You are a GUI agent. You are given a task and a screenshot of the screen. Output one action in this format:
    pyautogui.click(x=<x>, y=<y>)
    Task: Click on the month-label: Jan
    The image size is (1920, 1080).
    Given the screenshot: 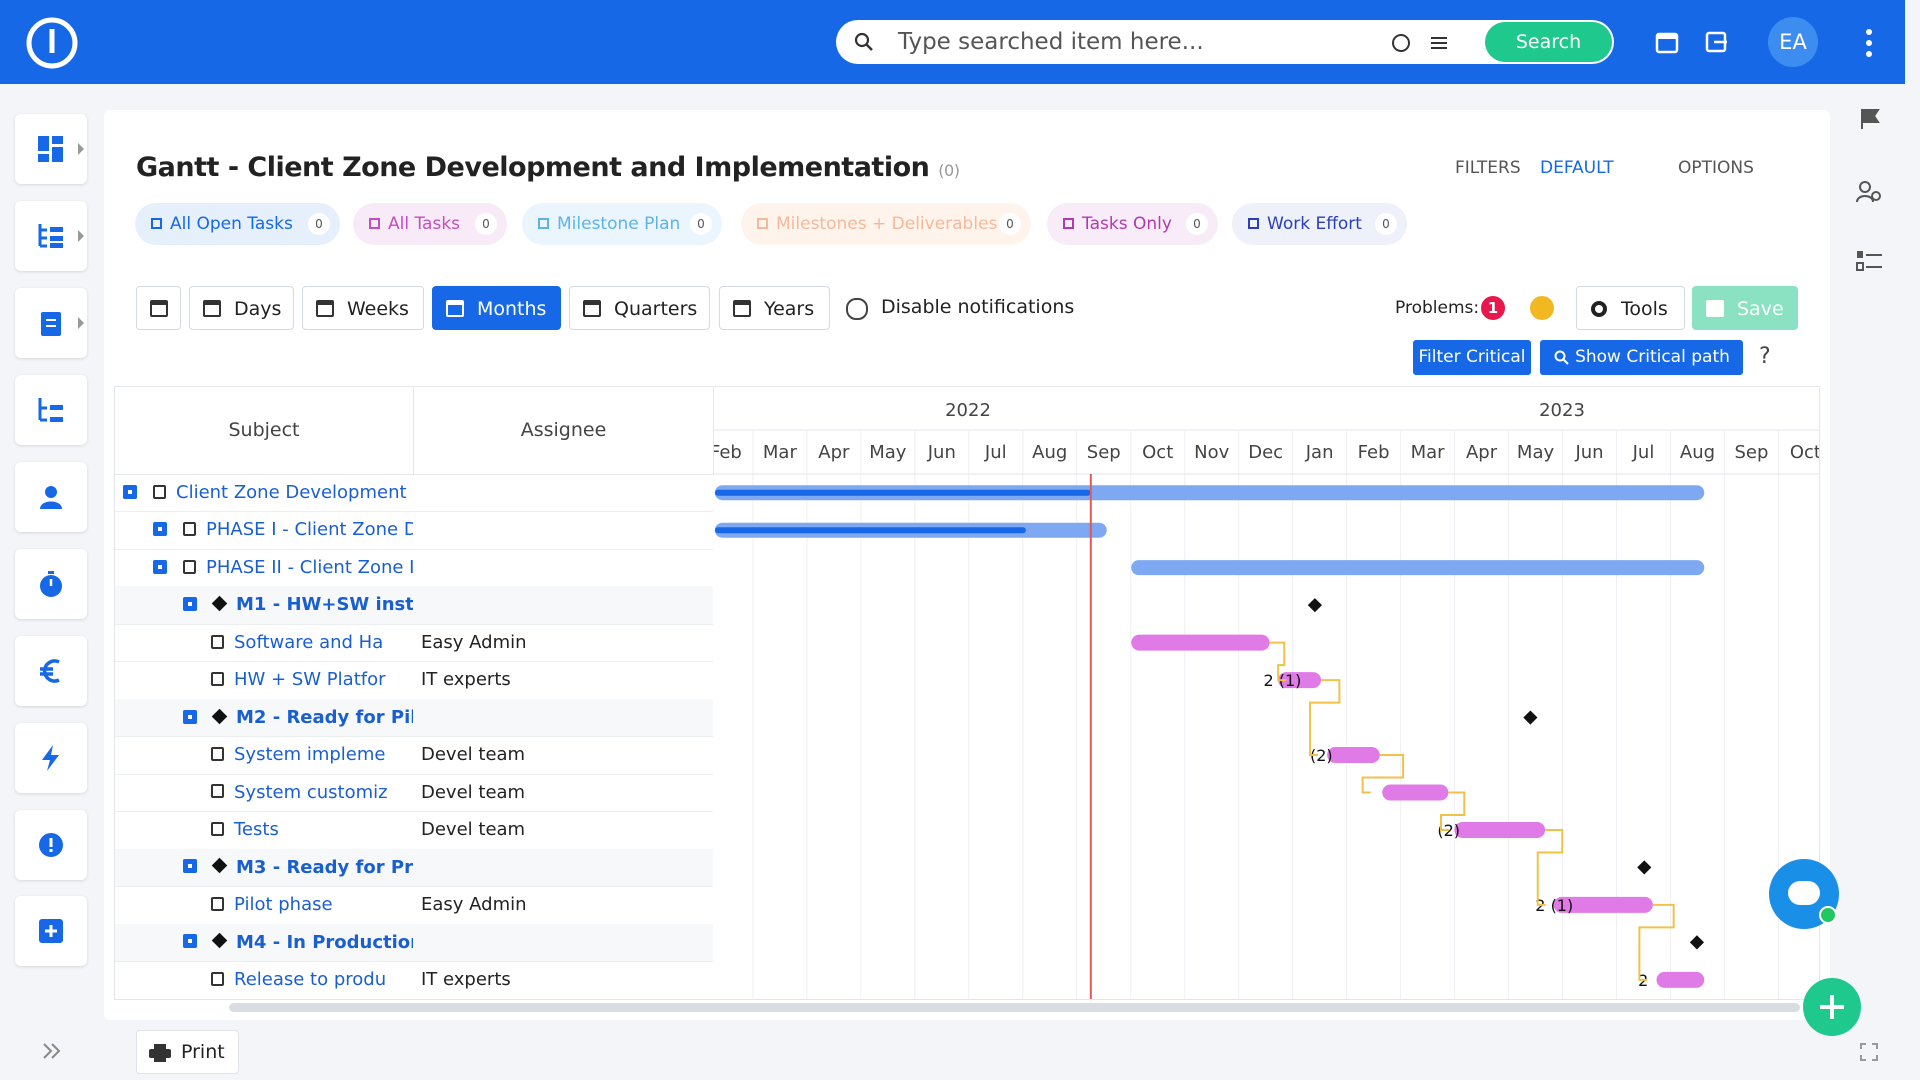 What is the action you would take?
    pyautogui.click(x=1319, y=452)
    